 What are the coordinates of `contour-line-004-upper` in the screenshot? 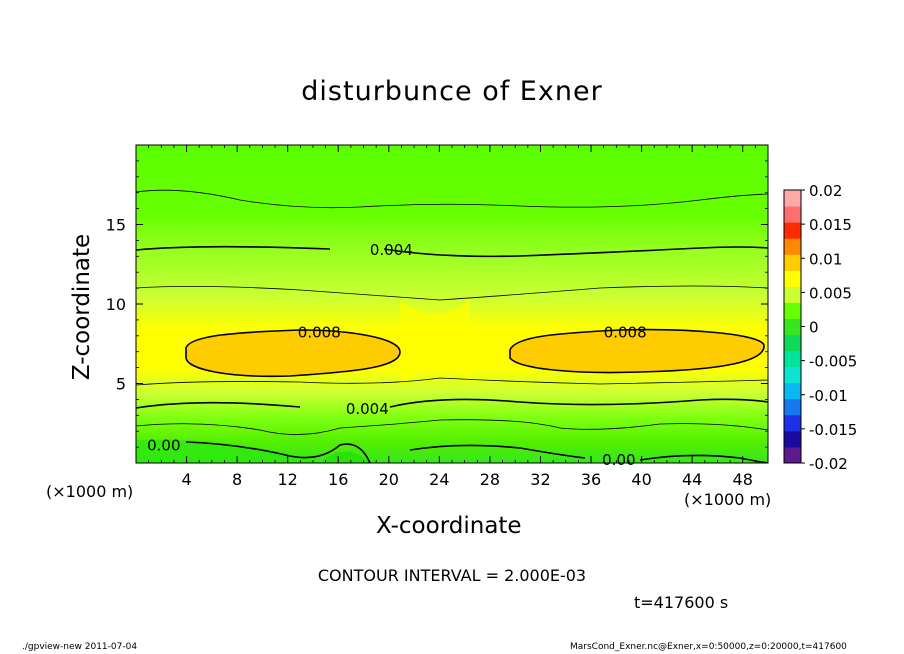 It's located at (452, 251).